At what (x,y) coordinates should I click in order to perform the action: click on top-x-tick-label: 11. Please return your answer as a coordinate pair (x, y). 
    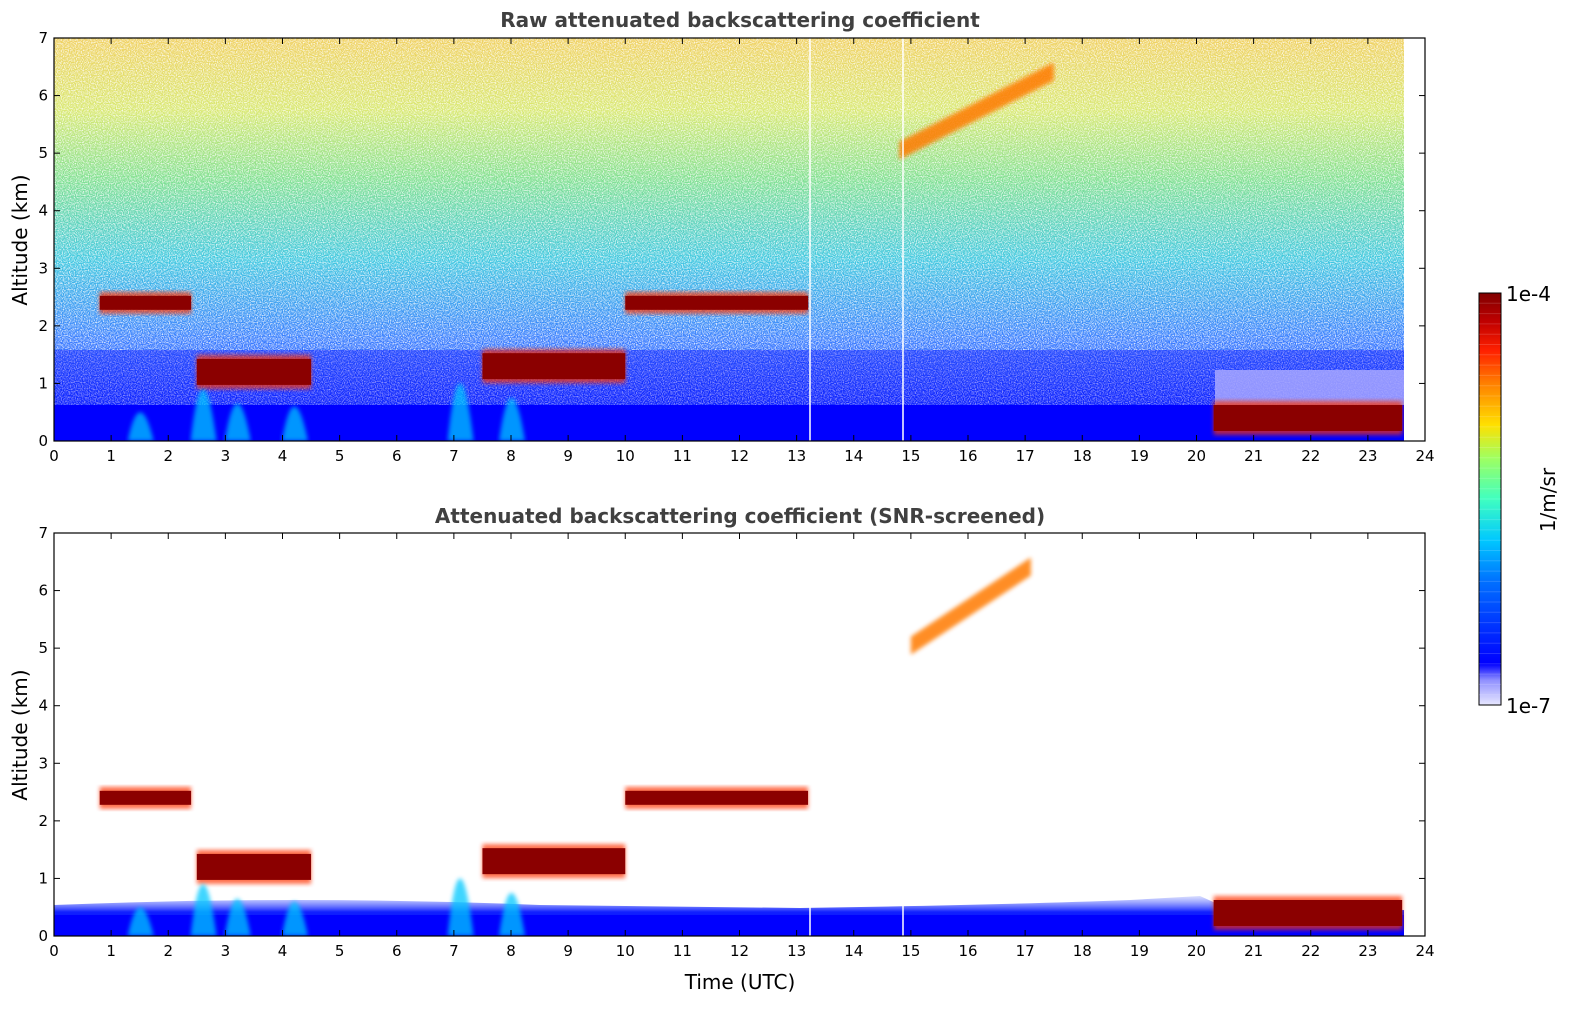
    Looking at the image, I should click on (682, 456).